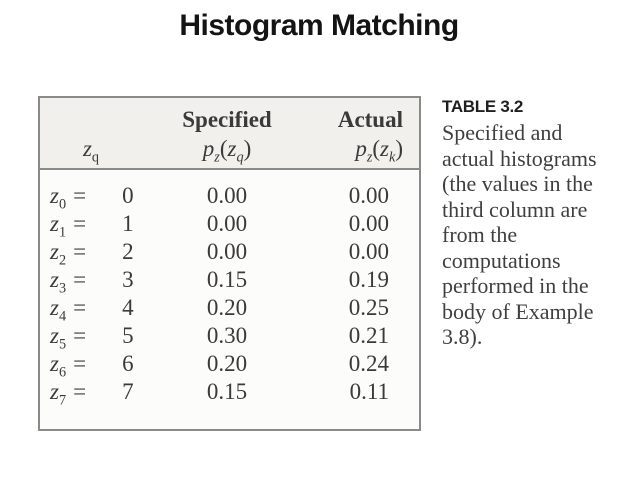  What do you see at coordinates (519, 158) in the screenshot?
I see `caption-line: actual histograms` at bounding box center [519, 158].